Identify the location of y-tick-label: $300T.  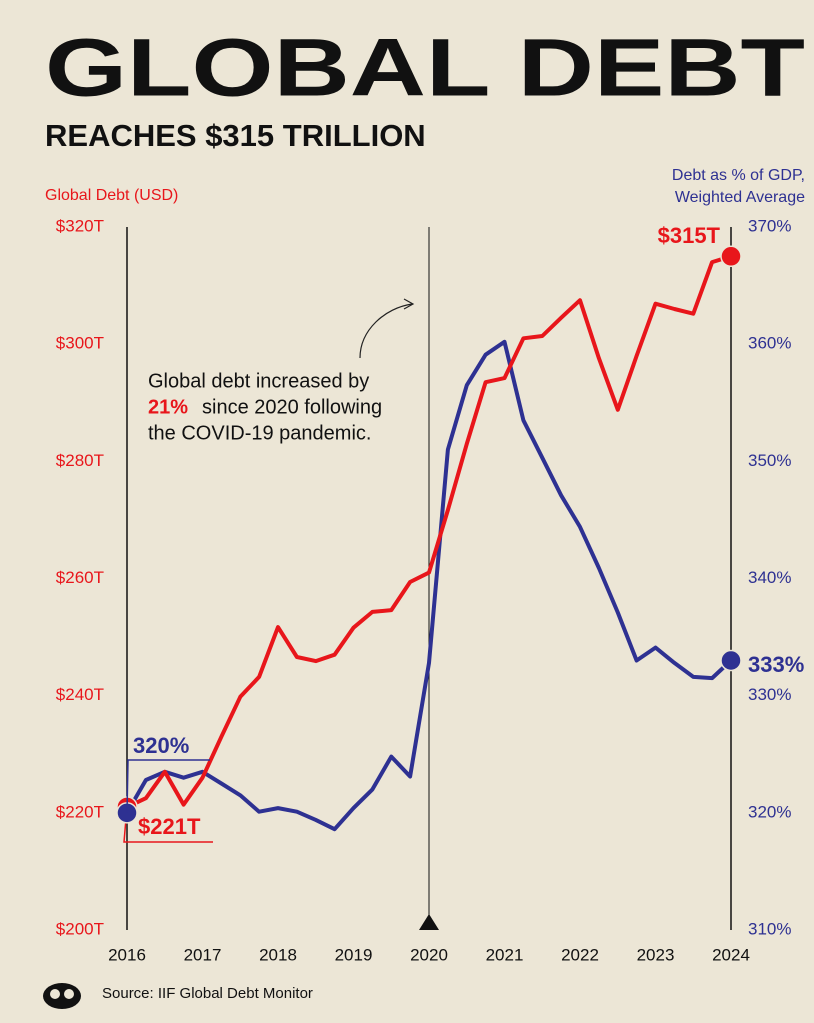
(80, 343).